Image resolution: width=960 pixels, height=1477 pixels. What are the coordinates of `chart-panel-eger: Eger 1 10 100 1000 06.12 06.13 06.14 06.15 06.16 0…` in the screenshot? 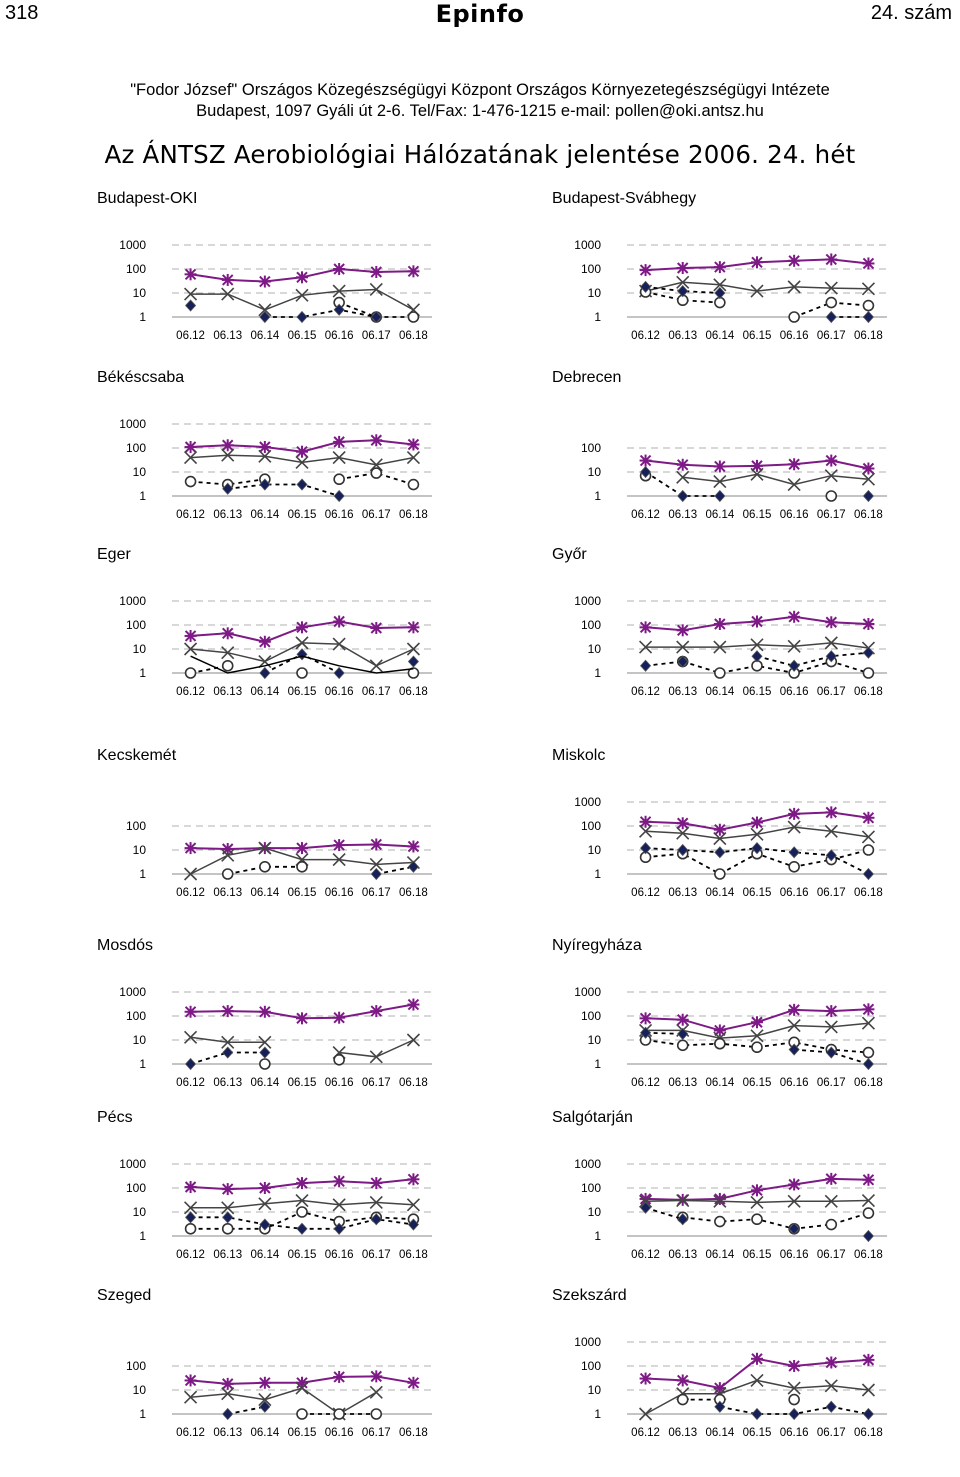 It's located at (307, 641).